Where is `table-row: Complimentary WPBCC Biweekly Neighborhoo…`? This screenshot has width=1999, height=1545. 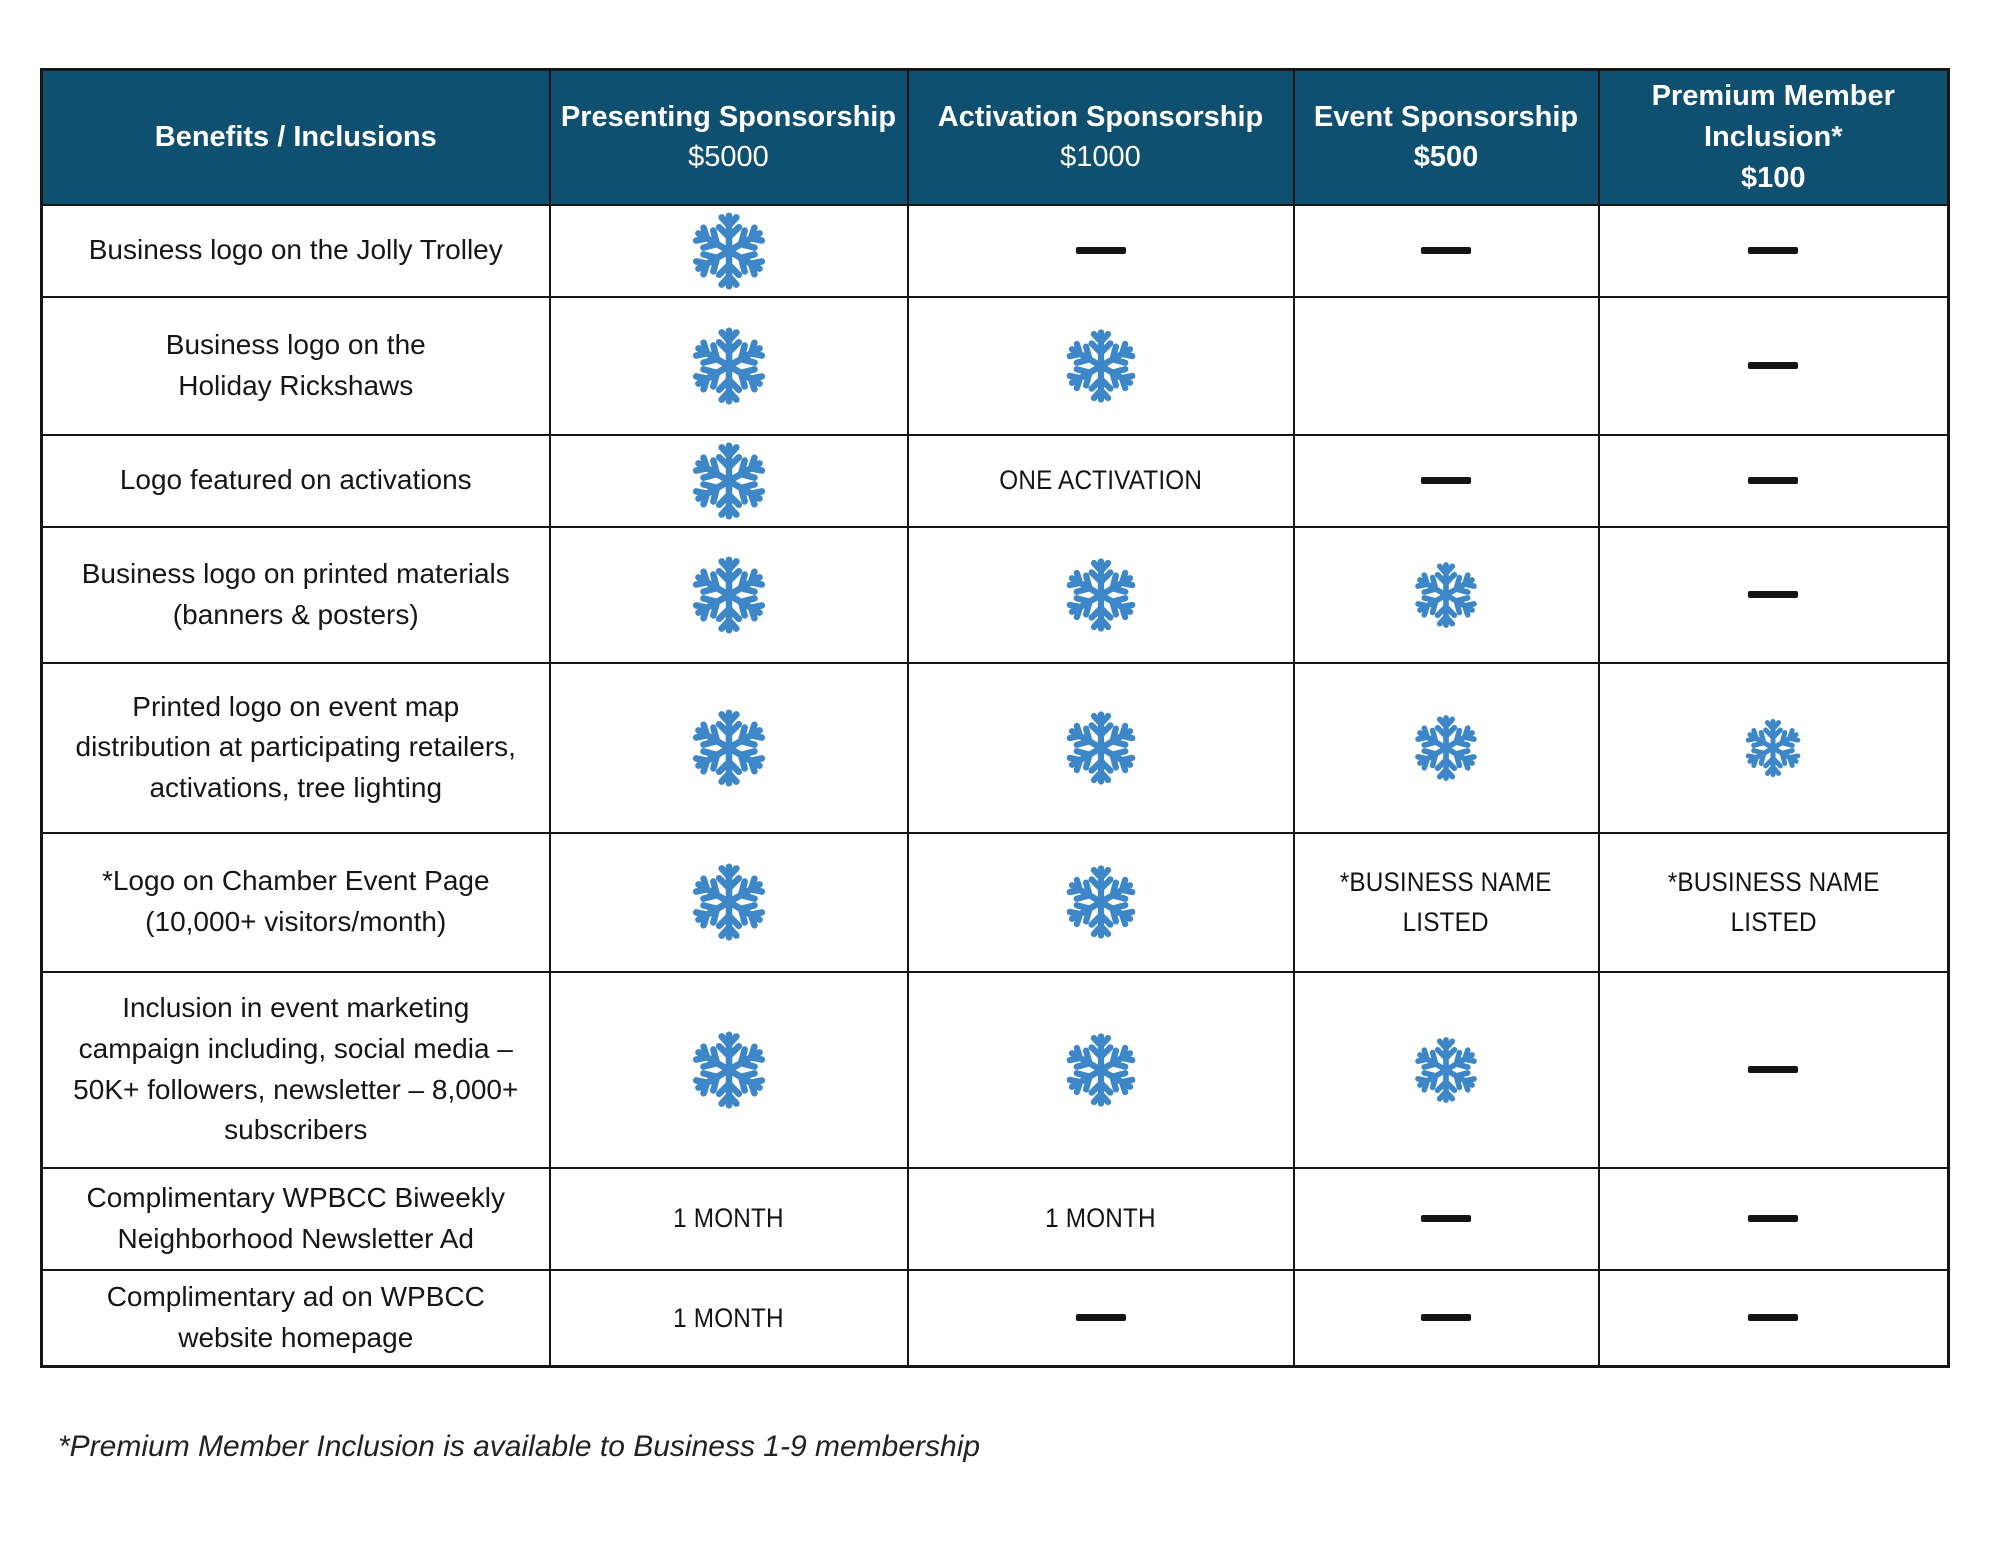 table-row: Complimentary WPBCC Biweekly Neighborhoo… is located at coordinates (995, 1218).